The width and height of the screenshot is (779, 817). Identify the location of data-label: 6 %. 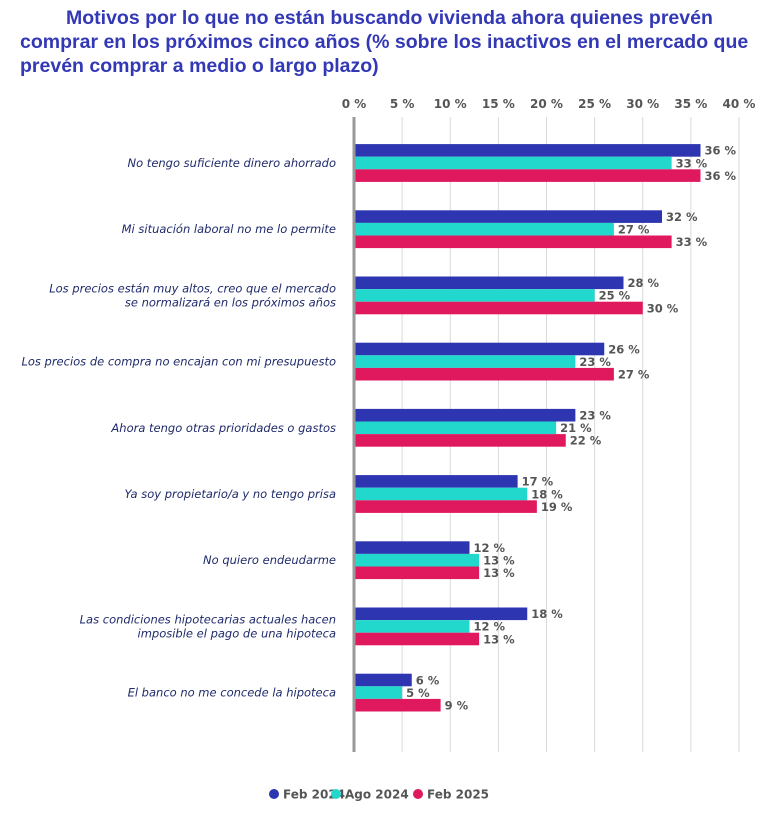
(428, 680).